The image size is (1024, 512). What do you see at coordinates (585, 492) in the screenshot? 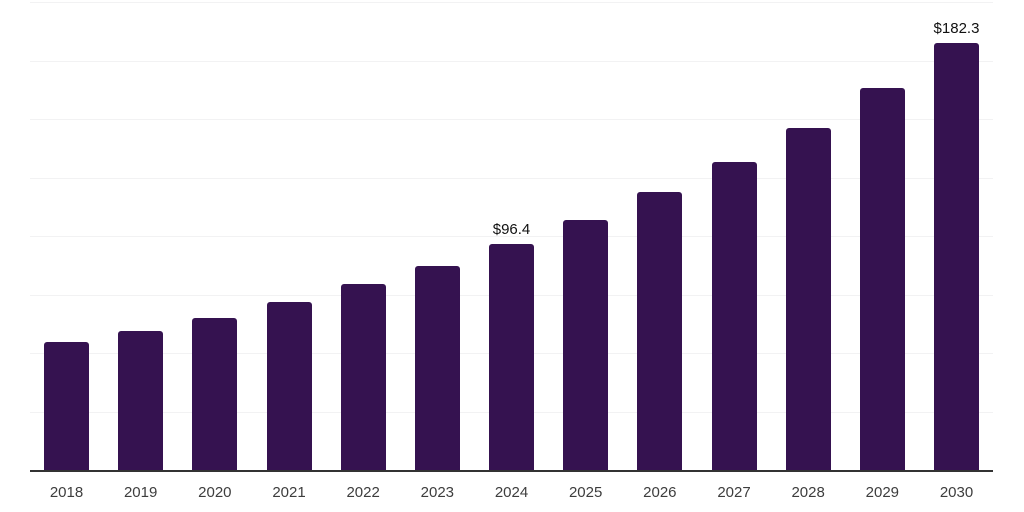
I see `x-axis-label-2025: 2025` at bounding box center [585, 492].